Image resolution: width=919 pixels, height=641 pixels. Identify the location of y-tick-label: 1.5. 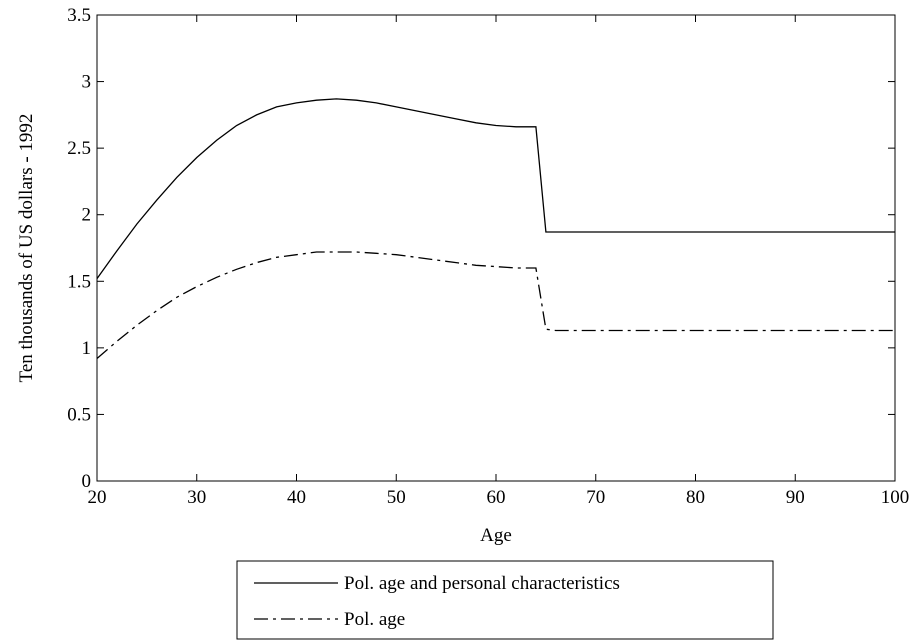
(79, 281).